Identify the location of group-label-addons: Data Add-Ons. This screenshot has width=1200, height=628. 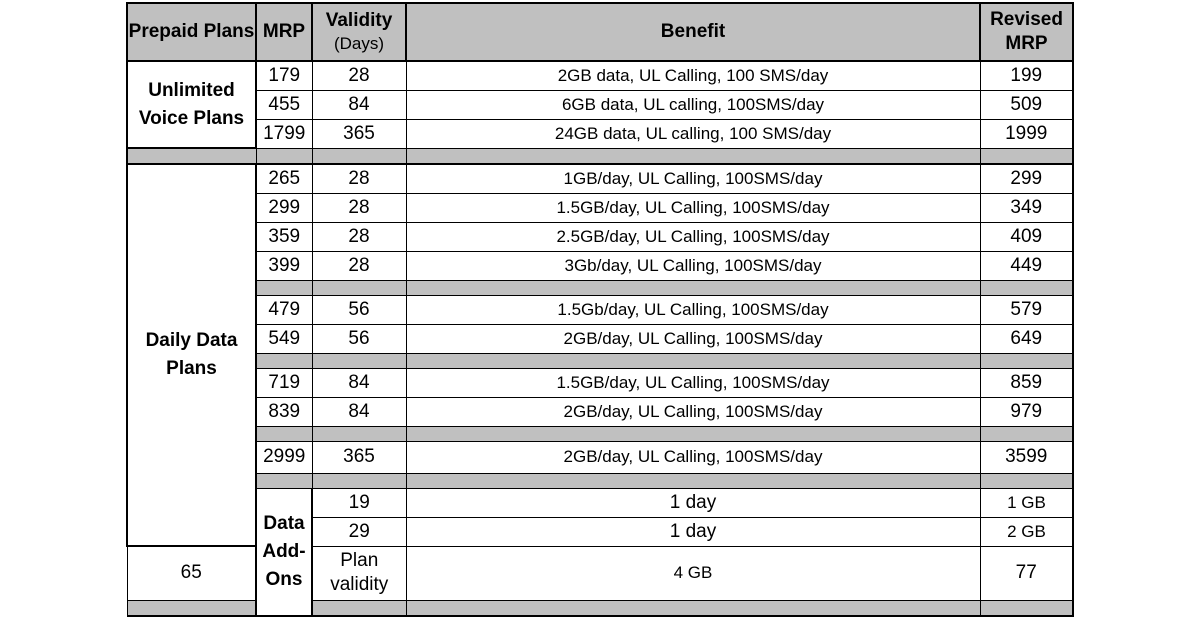
(284, 552).